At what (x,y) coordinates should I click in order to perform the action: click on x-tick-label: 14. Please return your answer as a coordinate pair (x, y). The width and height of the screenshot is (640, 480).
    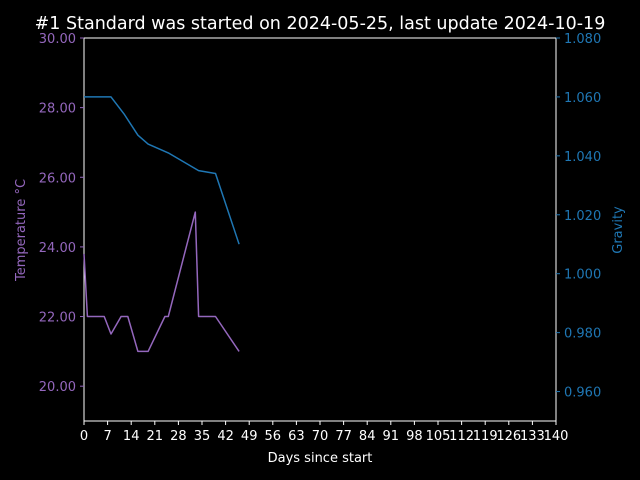
    Looking at the image, I should click on (131, 436).